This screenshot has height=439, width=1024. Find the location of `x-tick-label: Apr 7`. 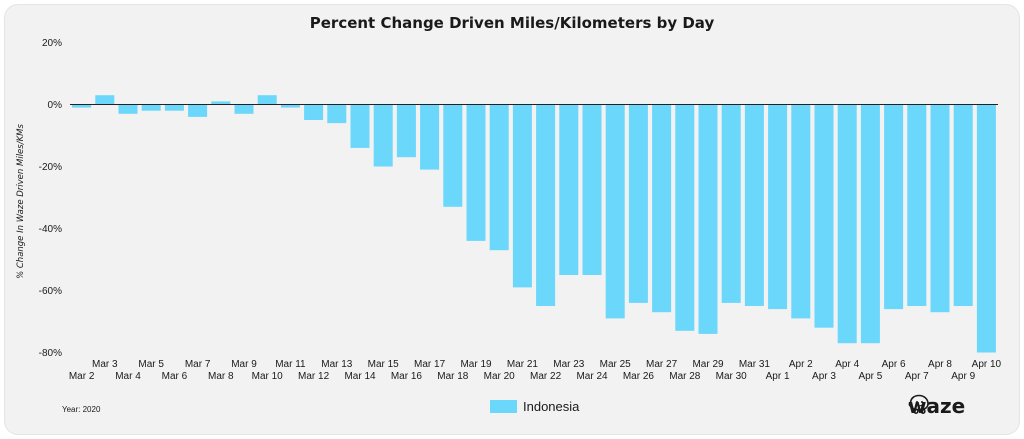

x-tick-label: Apr 7 is located at coordinates (917, 376).